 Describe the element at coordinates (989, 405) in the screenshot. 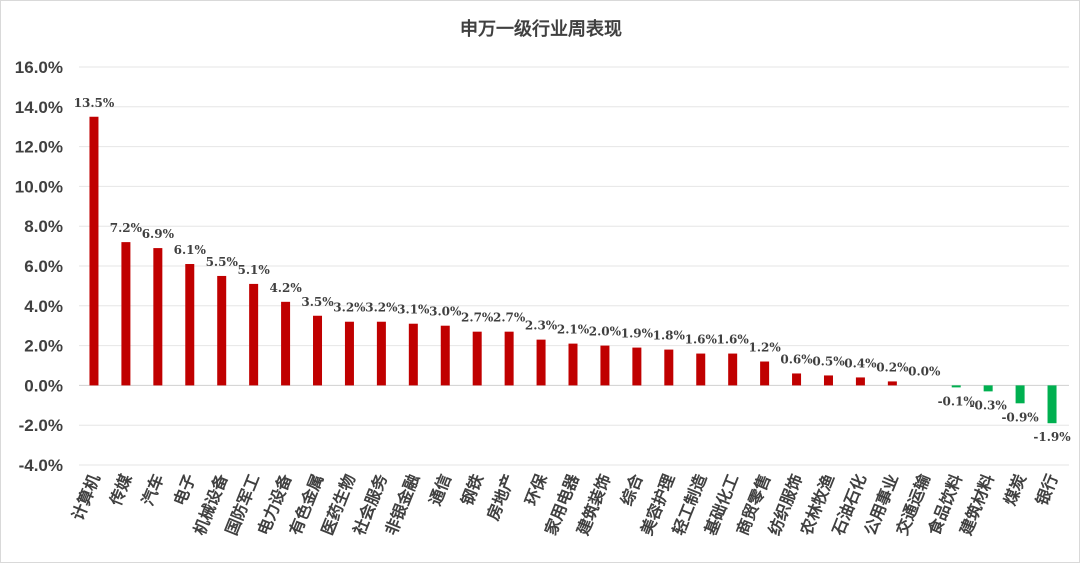

I see `data-label: -0.3%` at that location.